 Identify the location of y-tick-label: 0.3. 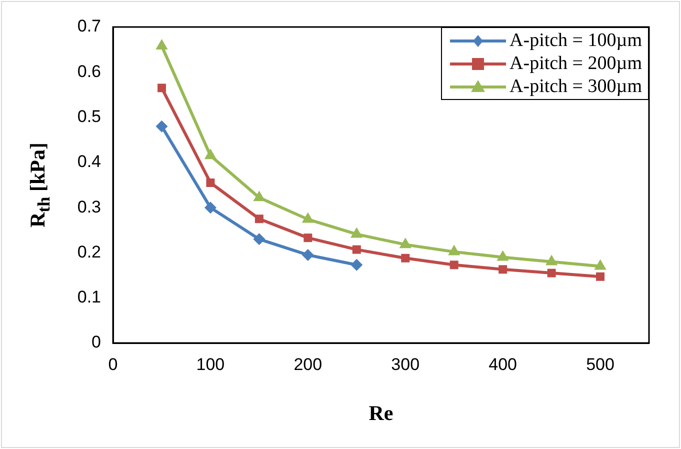
(89, 206).